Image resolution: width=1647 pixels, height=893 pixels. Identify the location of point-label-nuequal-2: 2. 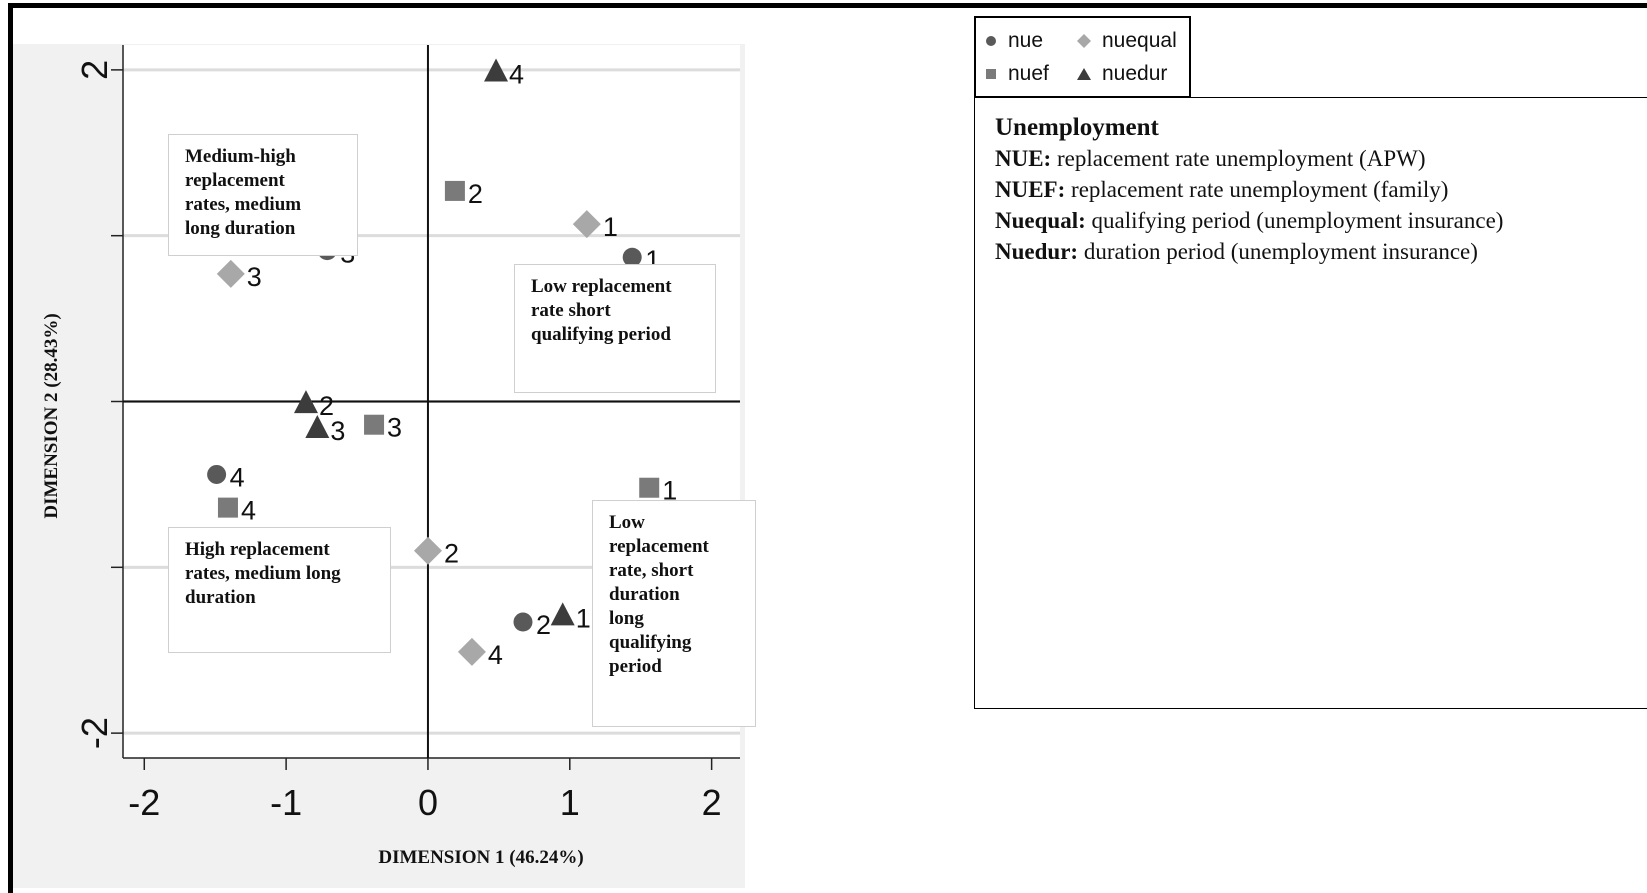
(451, 554).